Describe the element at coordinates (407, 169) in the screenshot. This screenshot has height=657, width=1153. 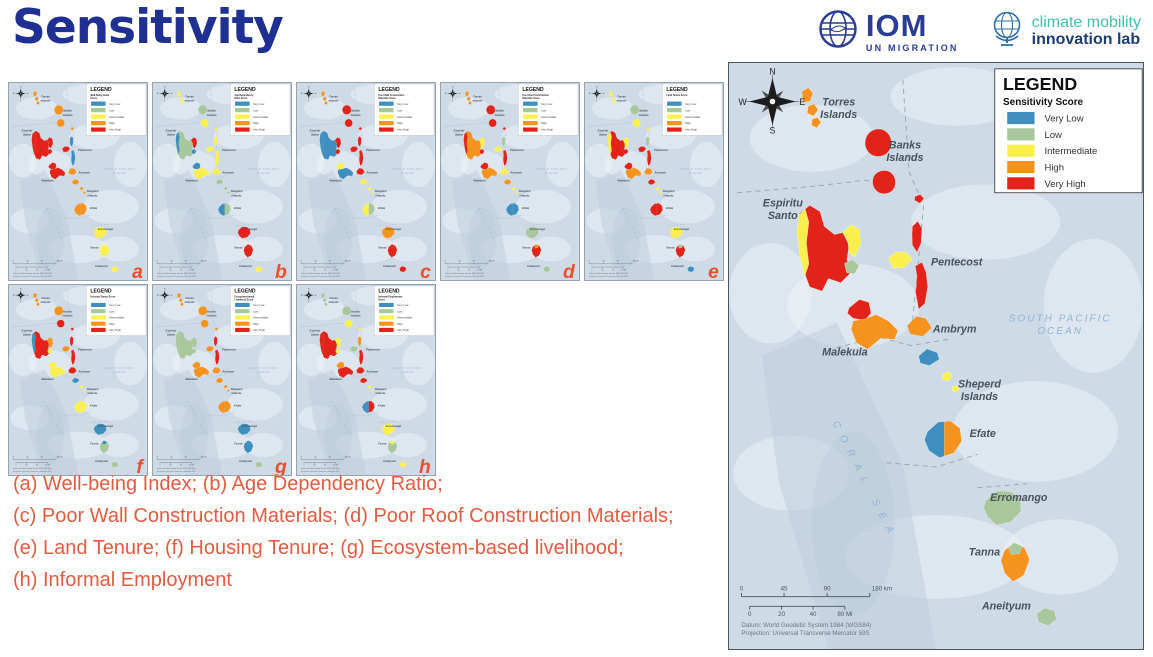
I see `ocean-label-south-pacific: SOUTH PACIFIC` at that location.